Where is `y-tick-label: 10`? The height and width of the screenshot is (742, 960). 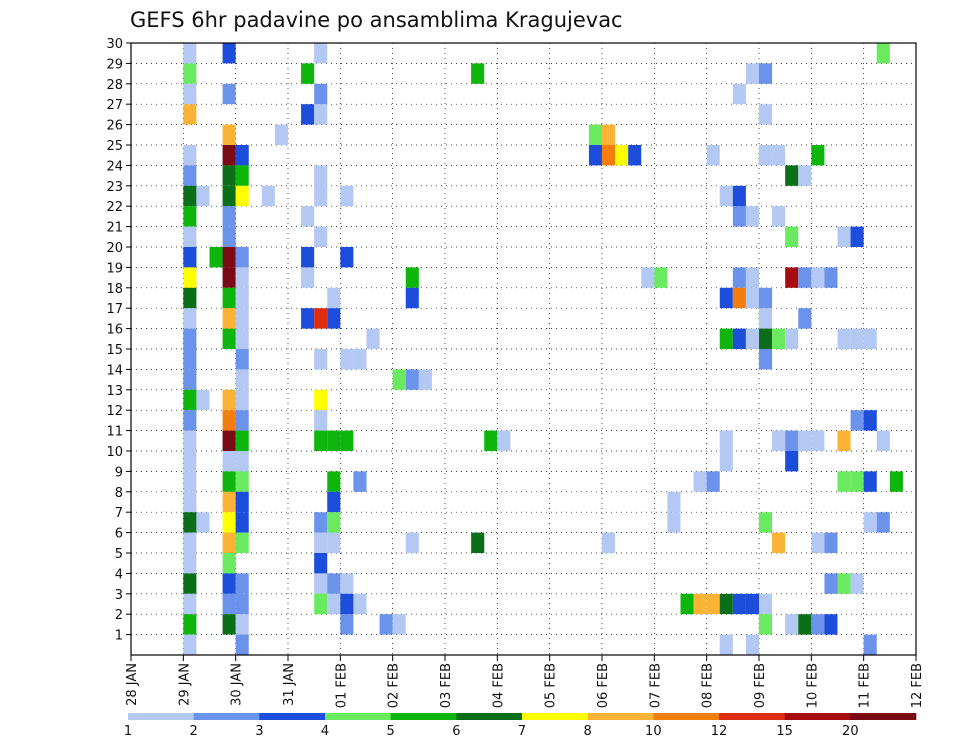 y-tick-label: 10 is located at coordinates (114, 452).